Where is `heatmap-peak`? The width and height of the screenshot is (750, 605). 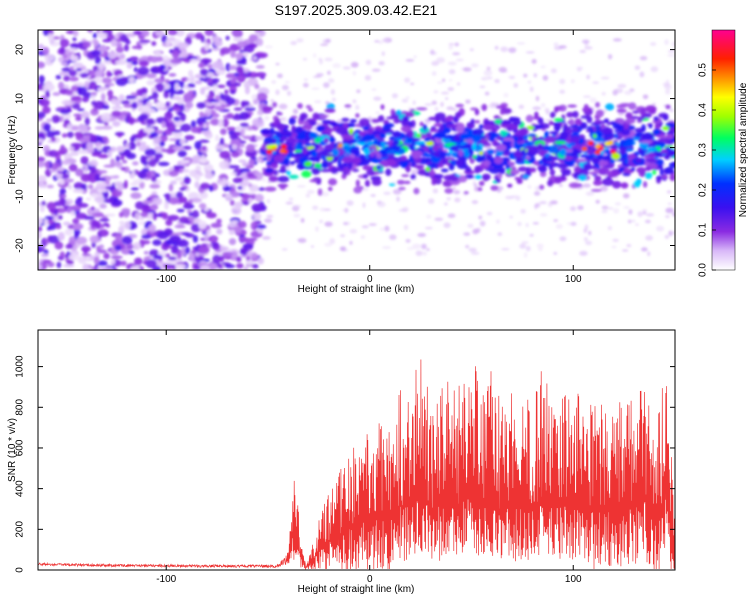
heatmap-peak is located at coordinates (269, 152).